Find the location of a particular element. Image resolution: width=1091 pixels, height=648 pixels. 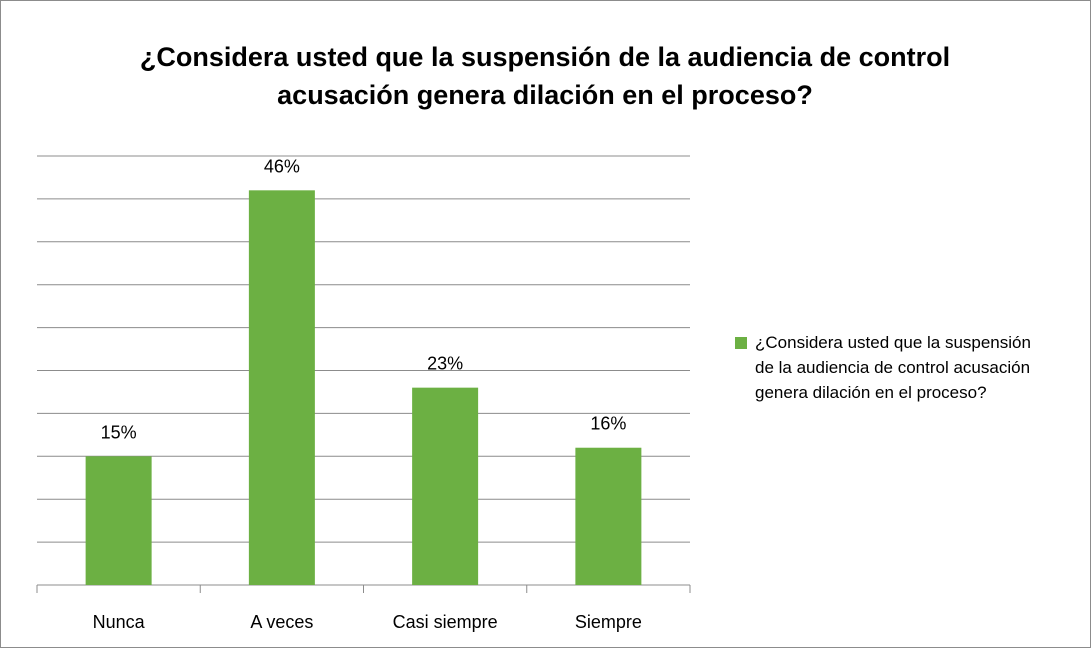

data-label: 16% is located at coordinates (608, 424).